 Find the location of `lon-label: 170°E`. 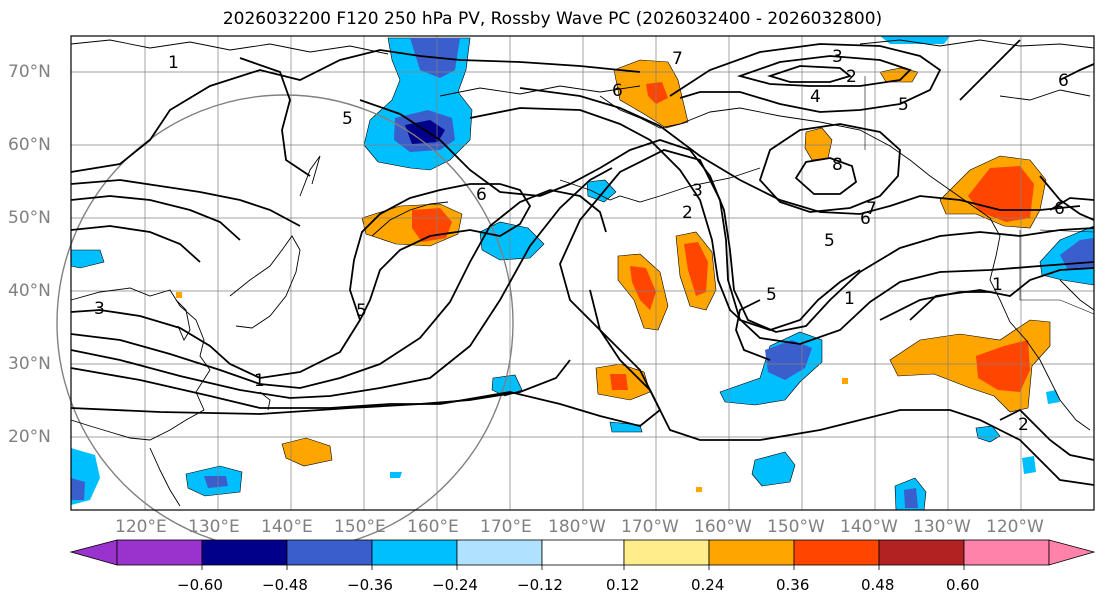

lon-label: 170°E is located at coordinates (506, 527).